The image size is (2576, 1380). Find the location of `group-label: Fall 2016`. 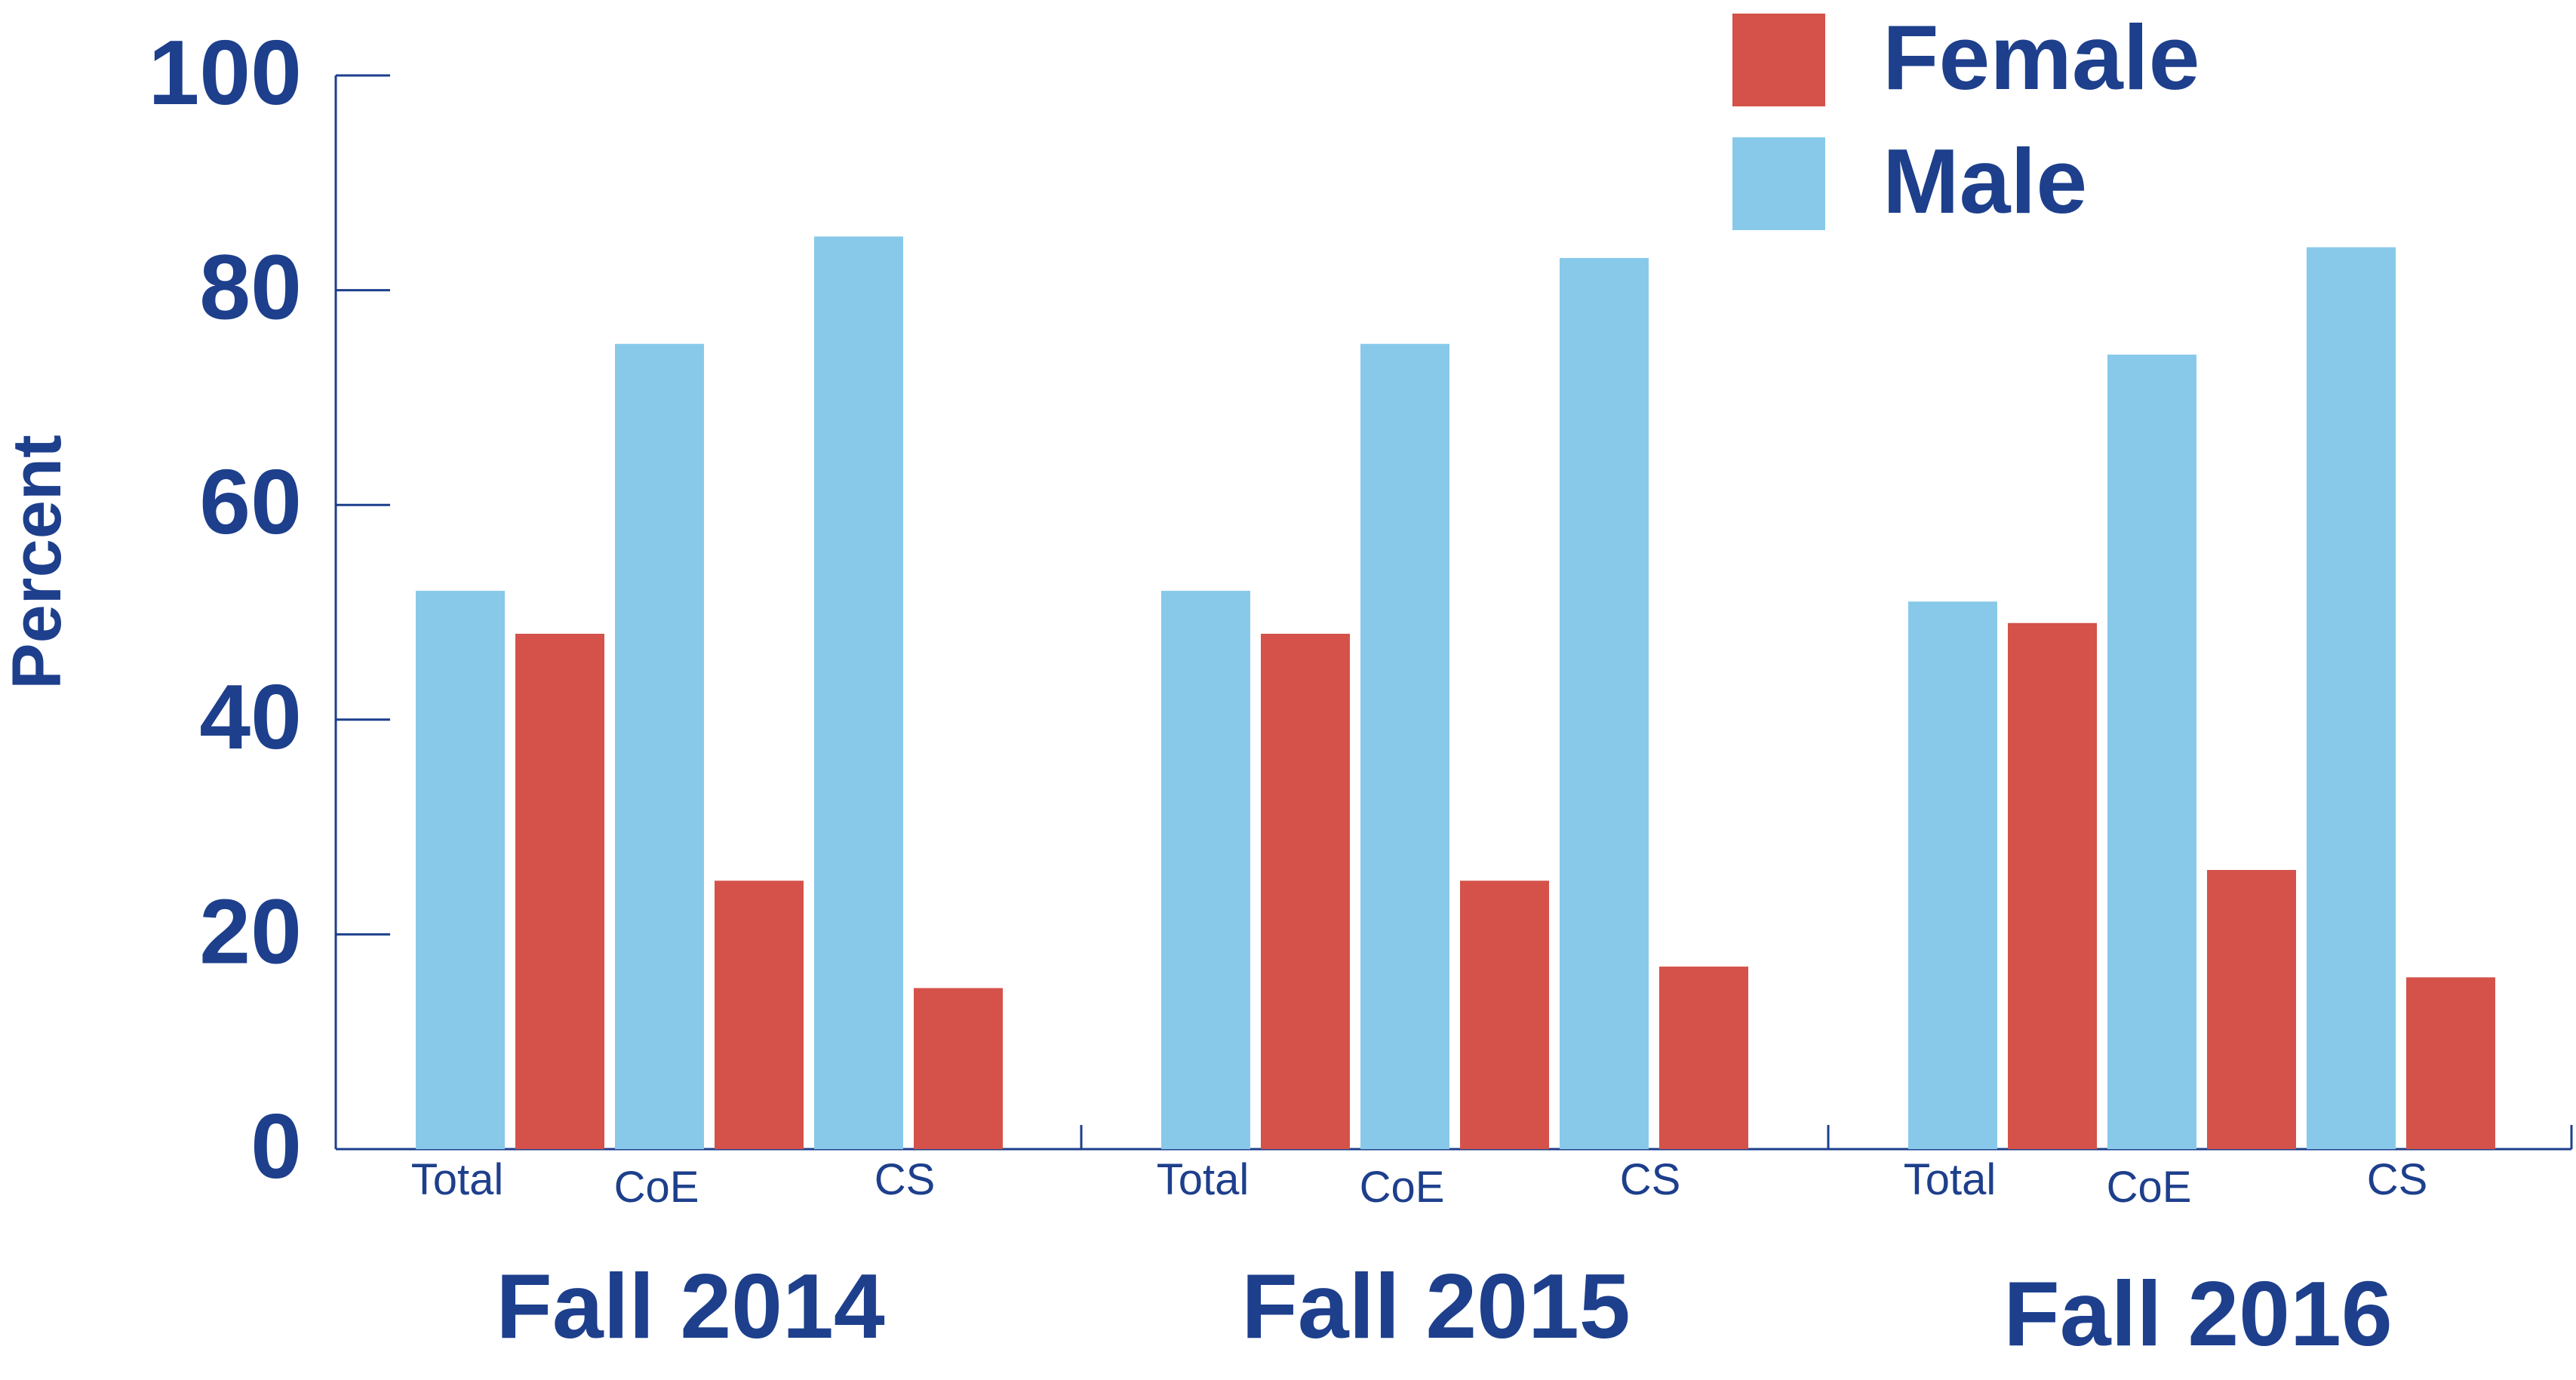

group-label: Fall 2016 is located at coordinates (2197, 1313).